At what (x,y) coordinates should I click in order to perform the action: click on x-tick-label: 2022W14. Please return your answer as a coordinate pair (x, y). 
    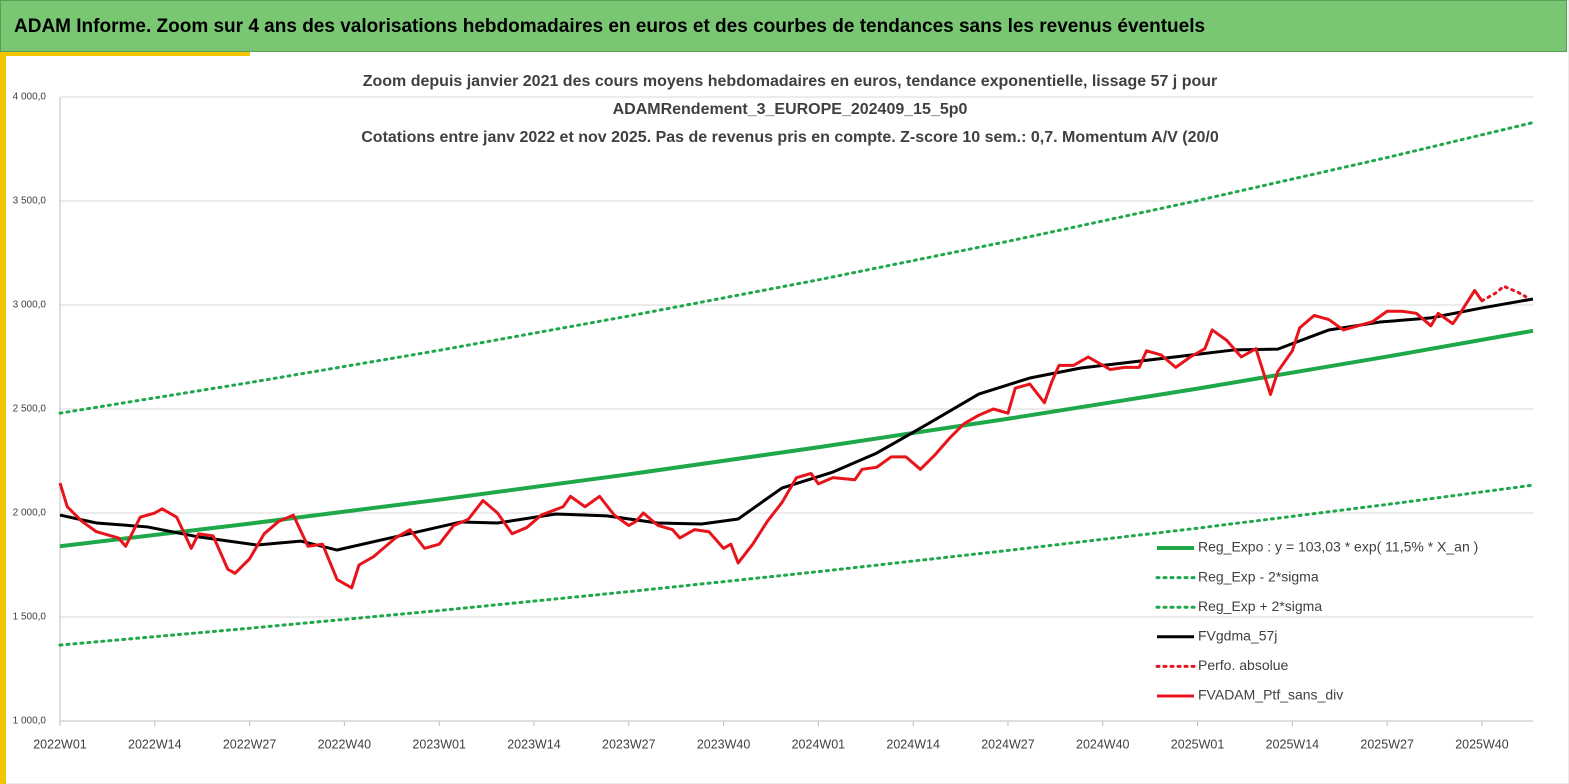
    Looking at the image, I should click on (155, 744).